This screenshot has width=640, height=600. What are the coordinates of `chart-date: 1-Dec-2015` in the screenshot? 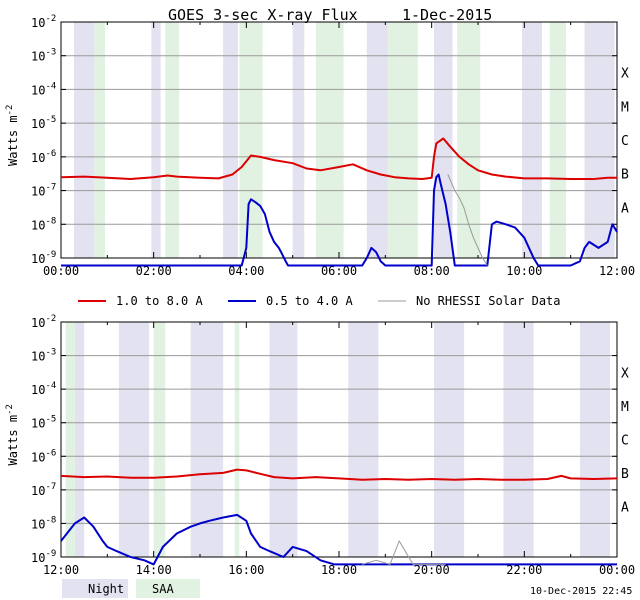 It's located at (447, 15).